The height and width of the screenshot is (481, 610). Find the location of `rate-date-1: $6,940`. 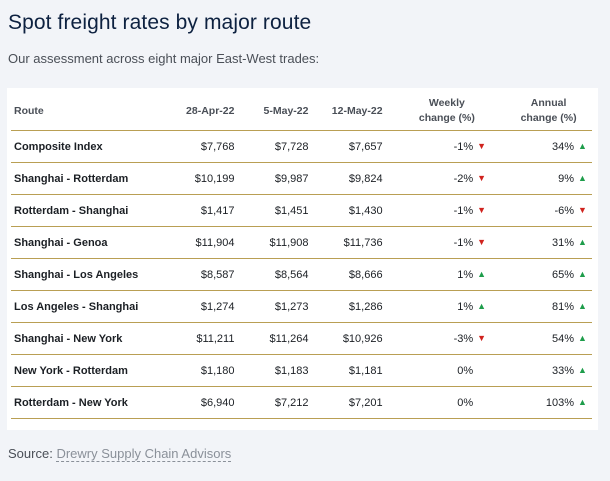

rate-date-1: $6,940 is located at coordinates (200, 402).